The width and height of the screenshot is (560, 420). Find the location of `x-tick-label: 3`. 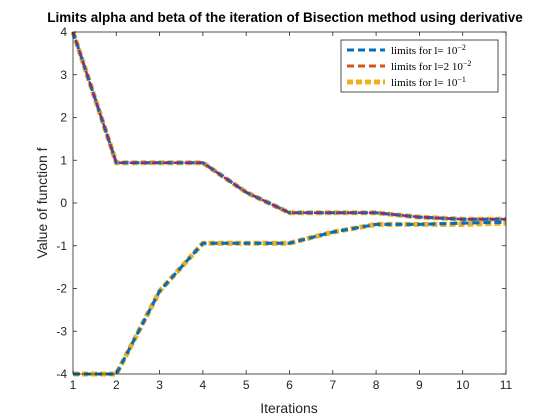

x-tick-label: 3 is located at coordinates (159, 385).